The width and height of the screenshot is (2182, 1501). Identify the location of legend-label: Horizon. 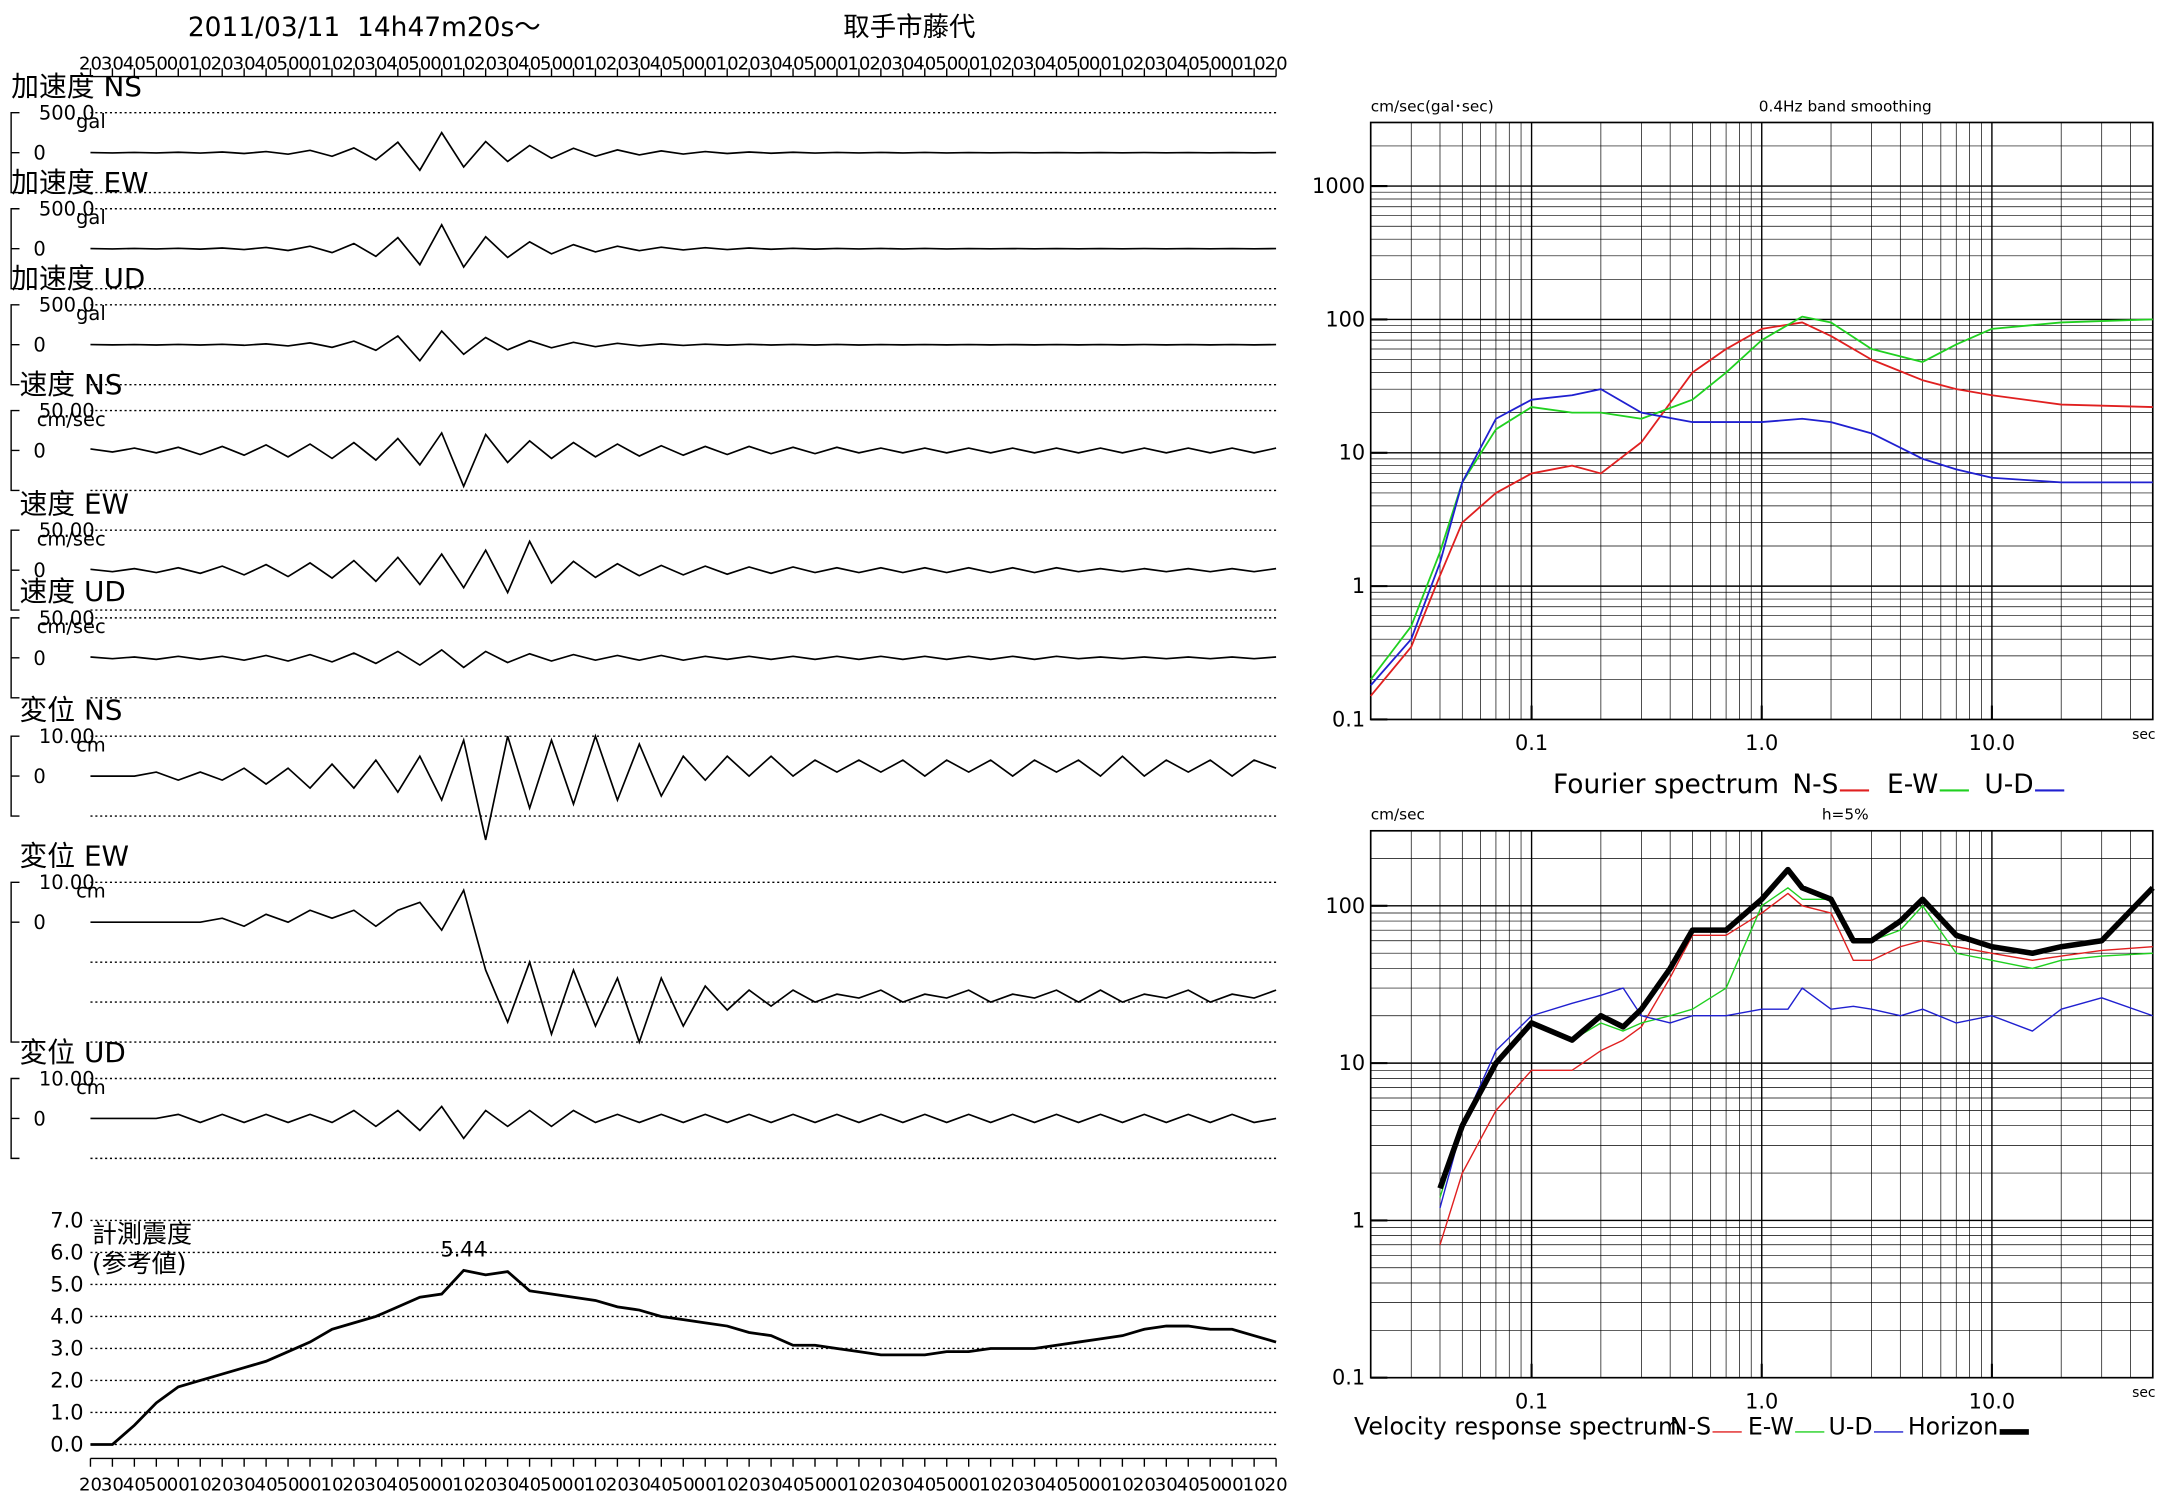
(1953, 1427).